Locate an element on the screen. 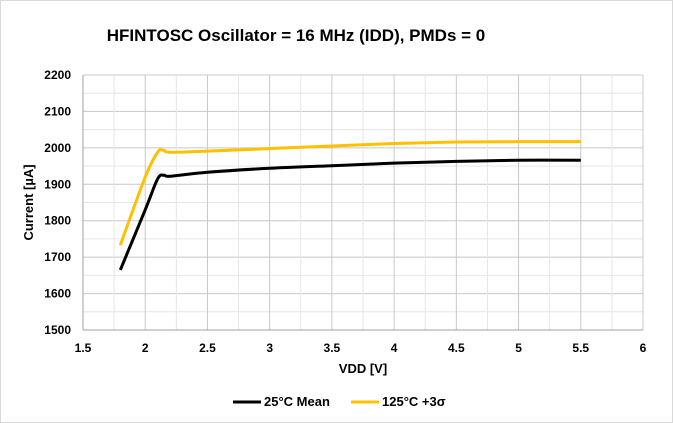 Image resolution: width=673 pixels, height=423 pixels. x-tick-label: 4 is located at coordinates (394, 348).